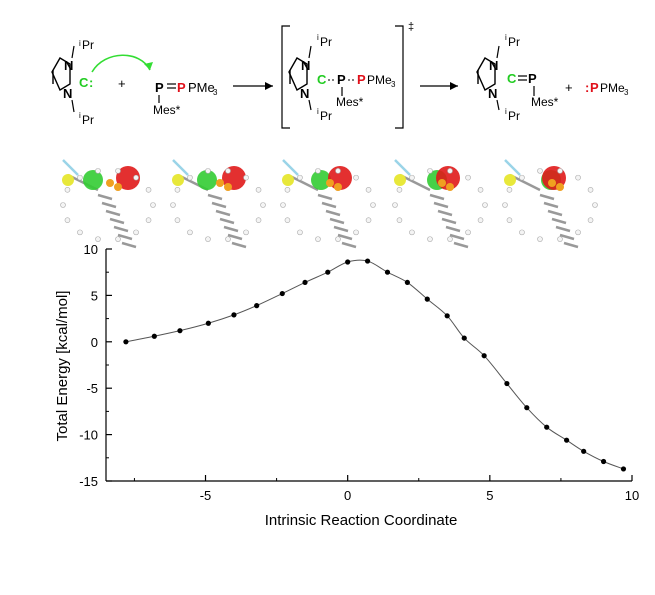 The image size is (655, 595). Describe the element at coordinates (201, 87) in the screenshot. I see `pme3-label: PMe` at that location.